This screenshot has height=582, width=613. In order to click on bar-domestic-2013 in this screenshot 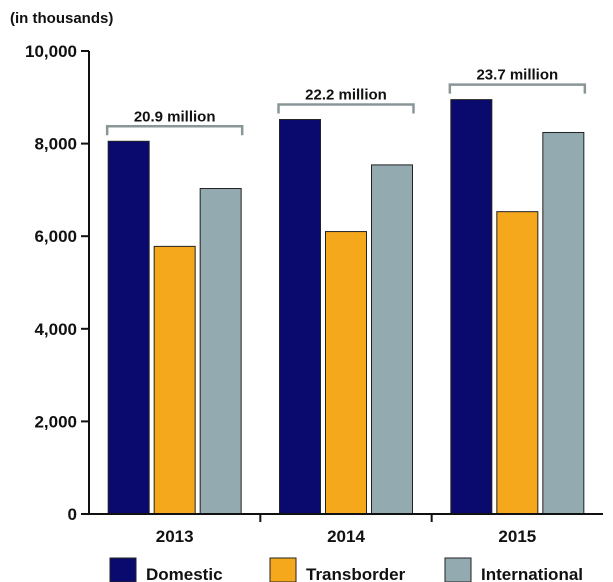, I will do `click(128, 327)`.